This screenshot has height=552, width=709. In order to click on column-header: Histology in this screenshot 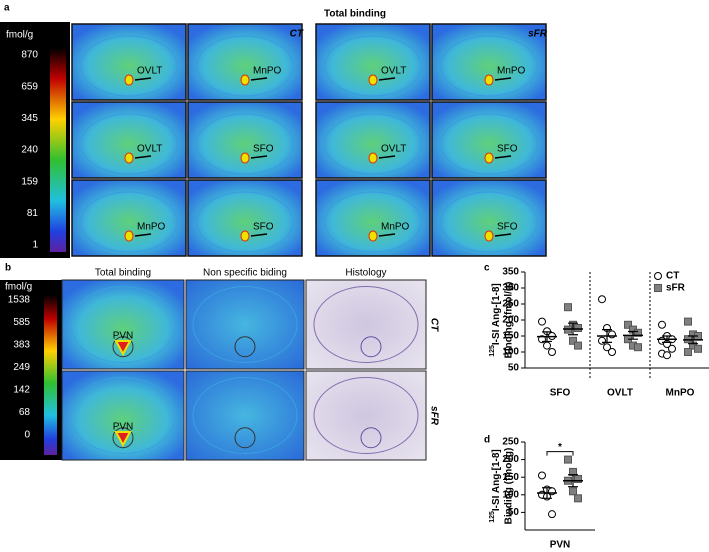, I will do `click(365, 273)`.